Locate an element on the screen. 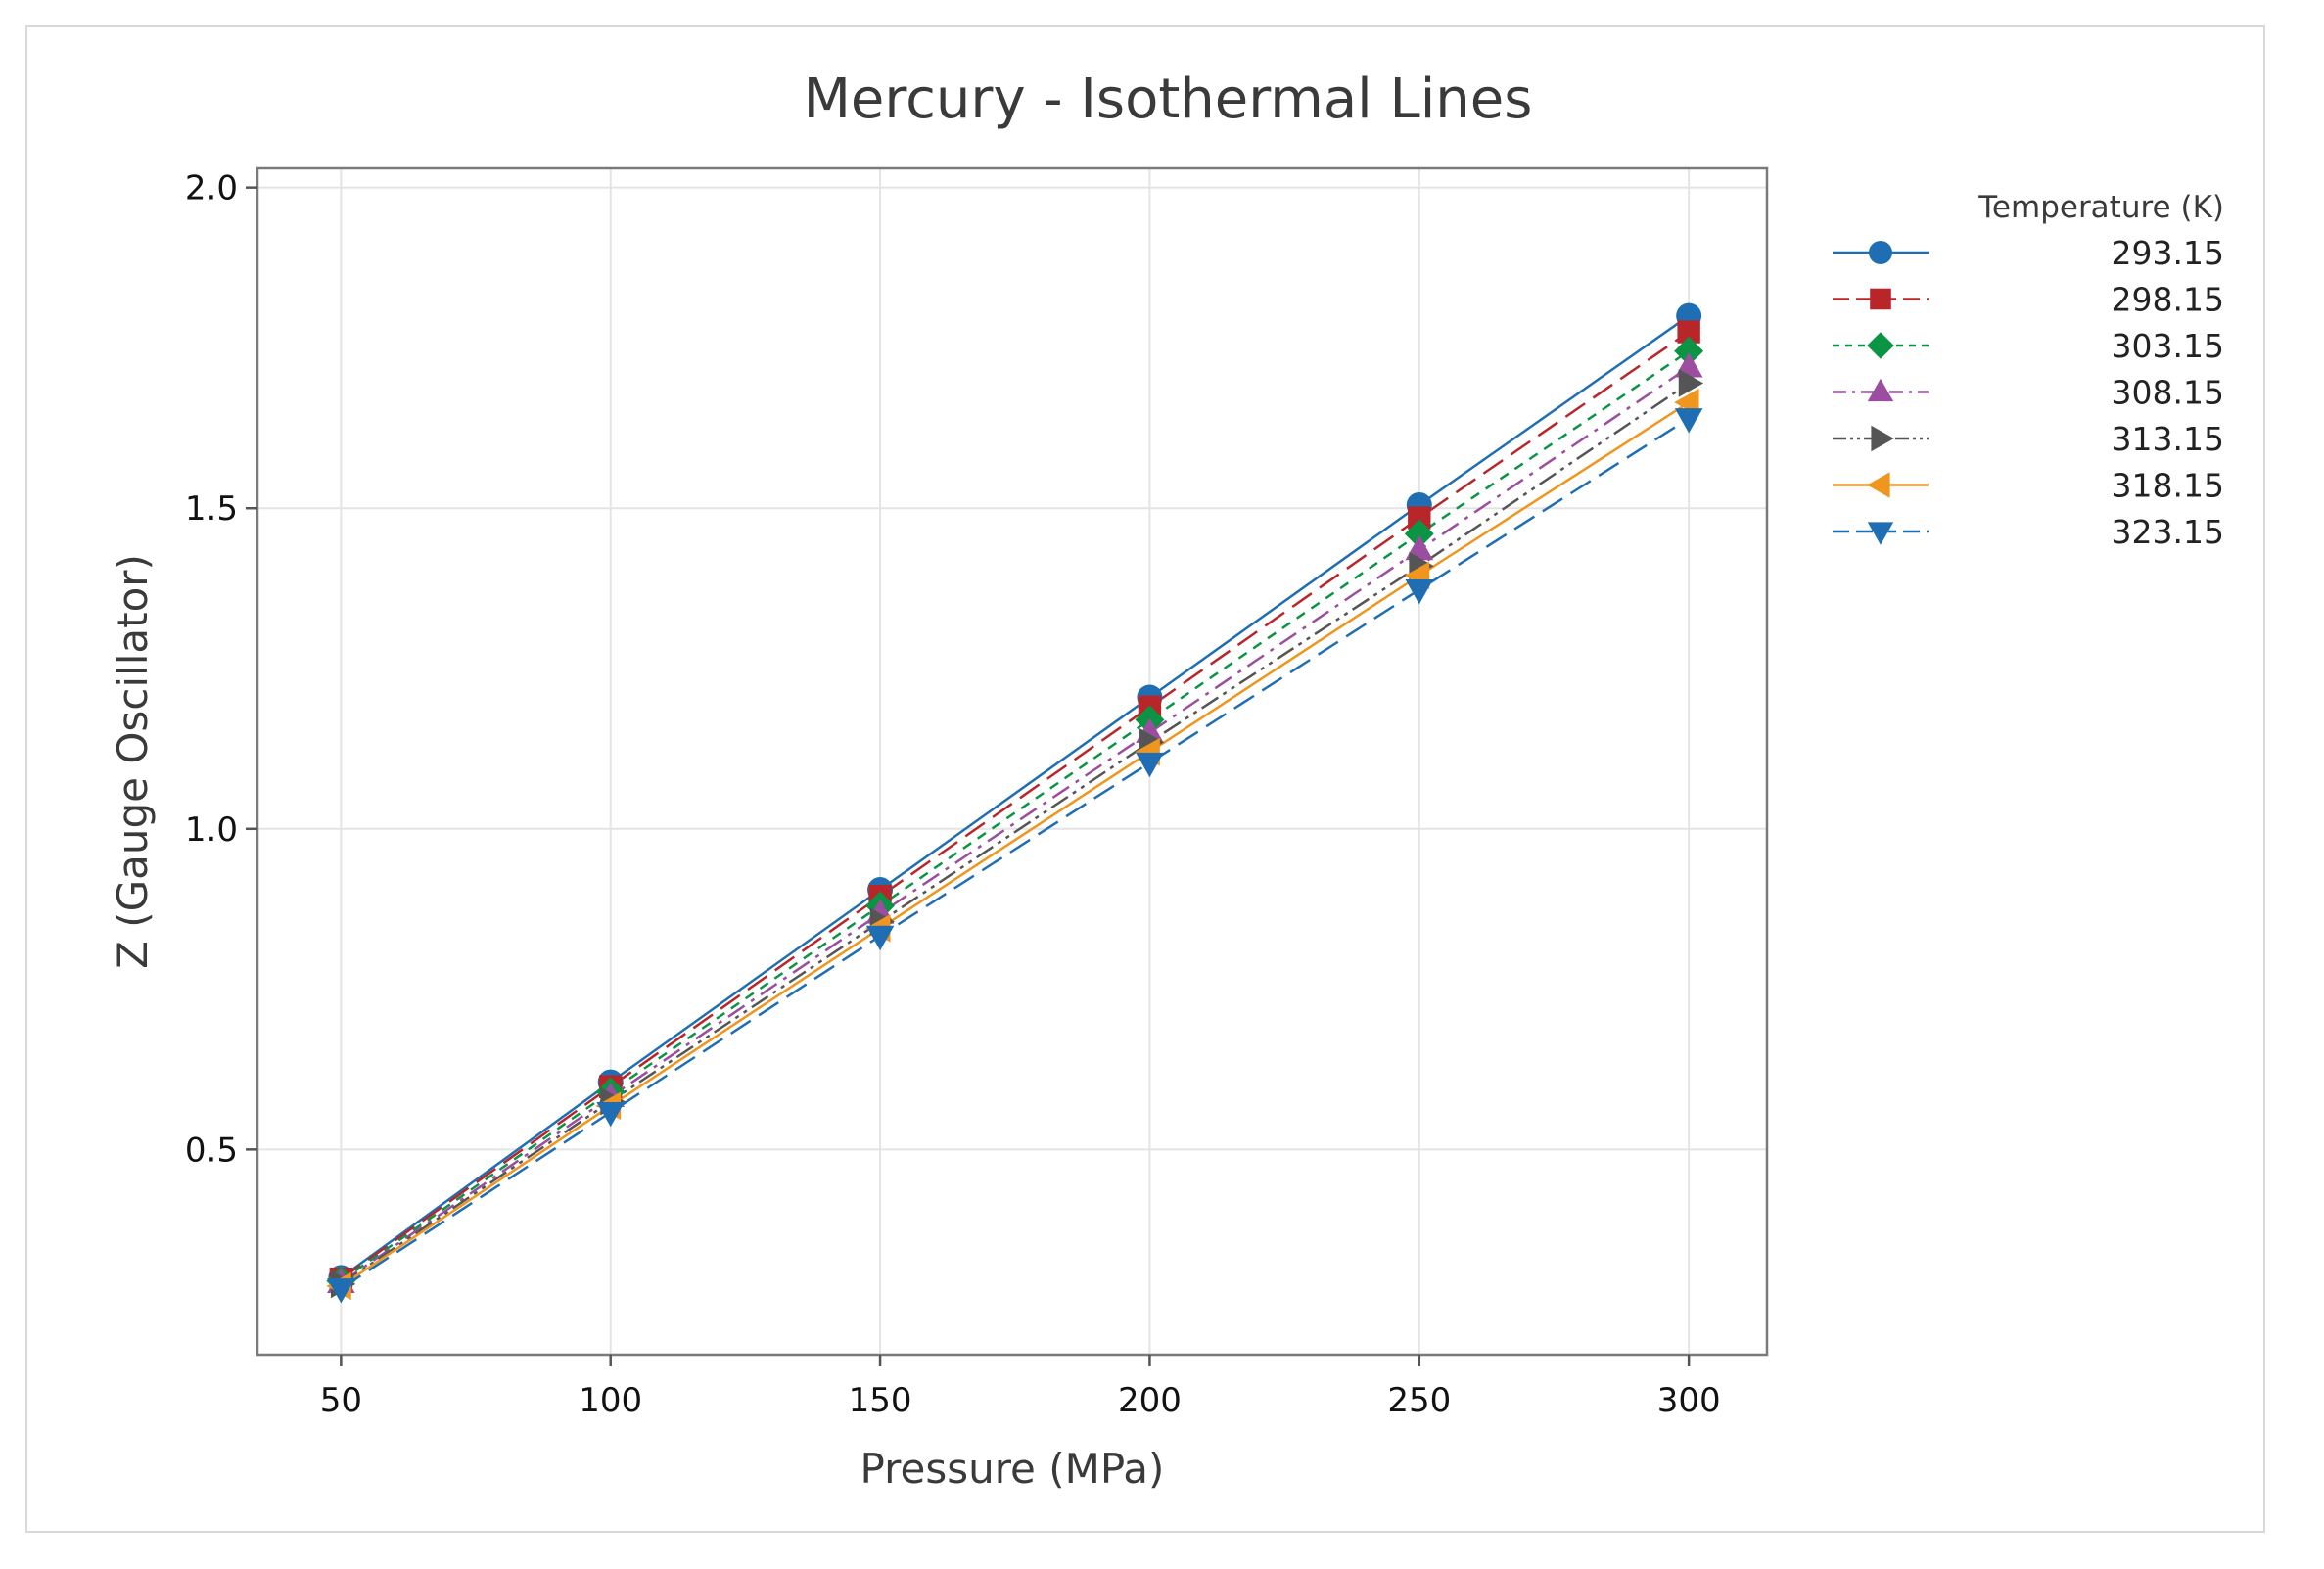 This screenshot has height=1569, width=2324. x-tick-label: 50 is located at coordinates (341, 1400).